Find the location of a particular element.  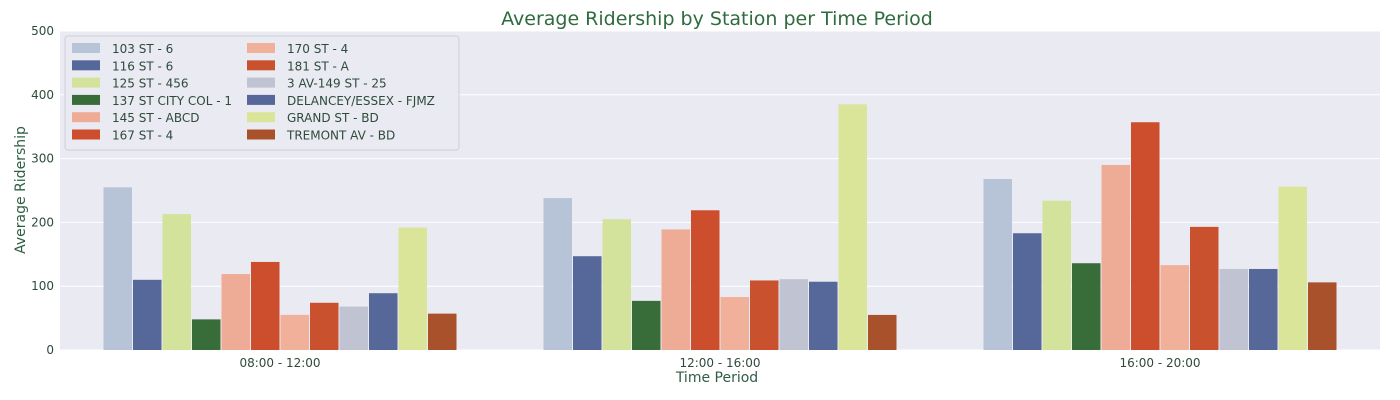

y-tick-label: 300 is located at coordinates (42, 159).